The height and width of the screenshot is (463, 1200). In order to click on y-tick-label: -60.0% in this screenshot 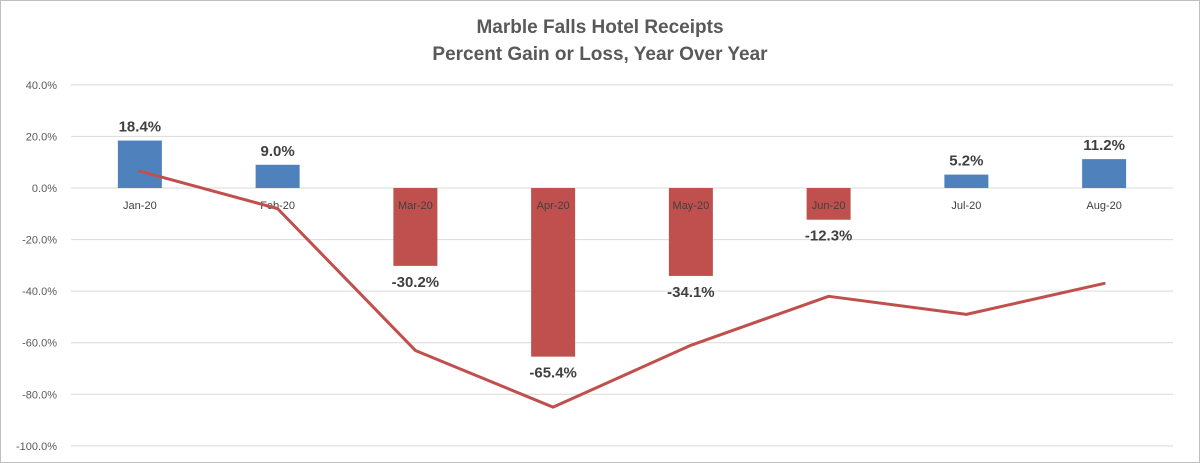, I will do `click(39, 344)`.